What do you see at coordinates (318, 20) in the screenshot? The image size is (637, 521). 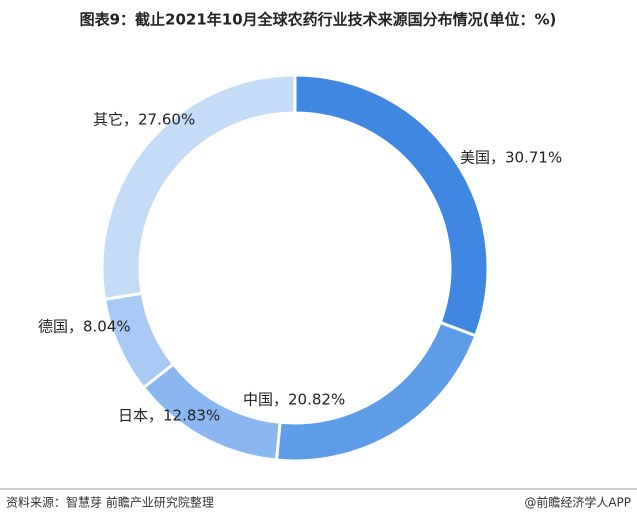 I see `chart-title: 图表9：截止2021年10月全球农药行业技术来源国分布情况(单位：%)` at bounding box center [318, 20].